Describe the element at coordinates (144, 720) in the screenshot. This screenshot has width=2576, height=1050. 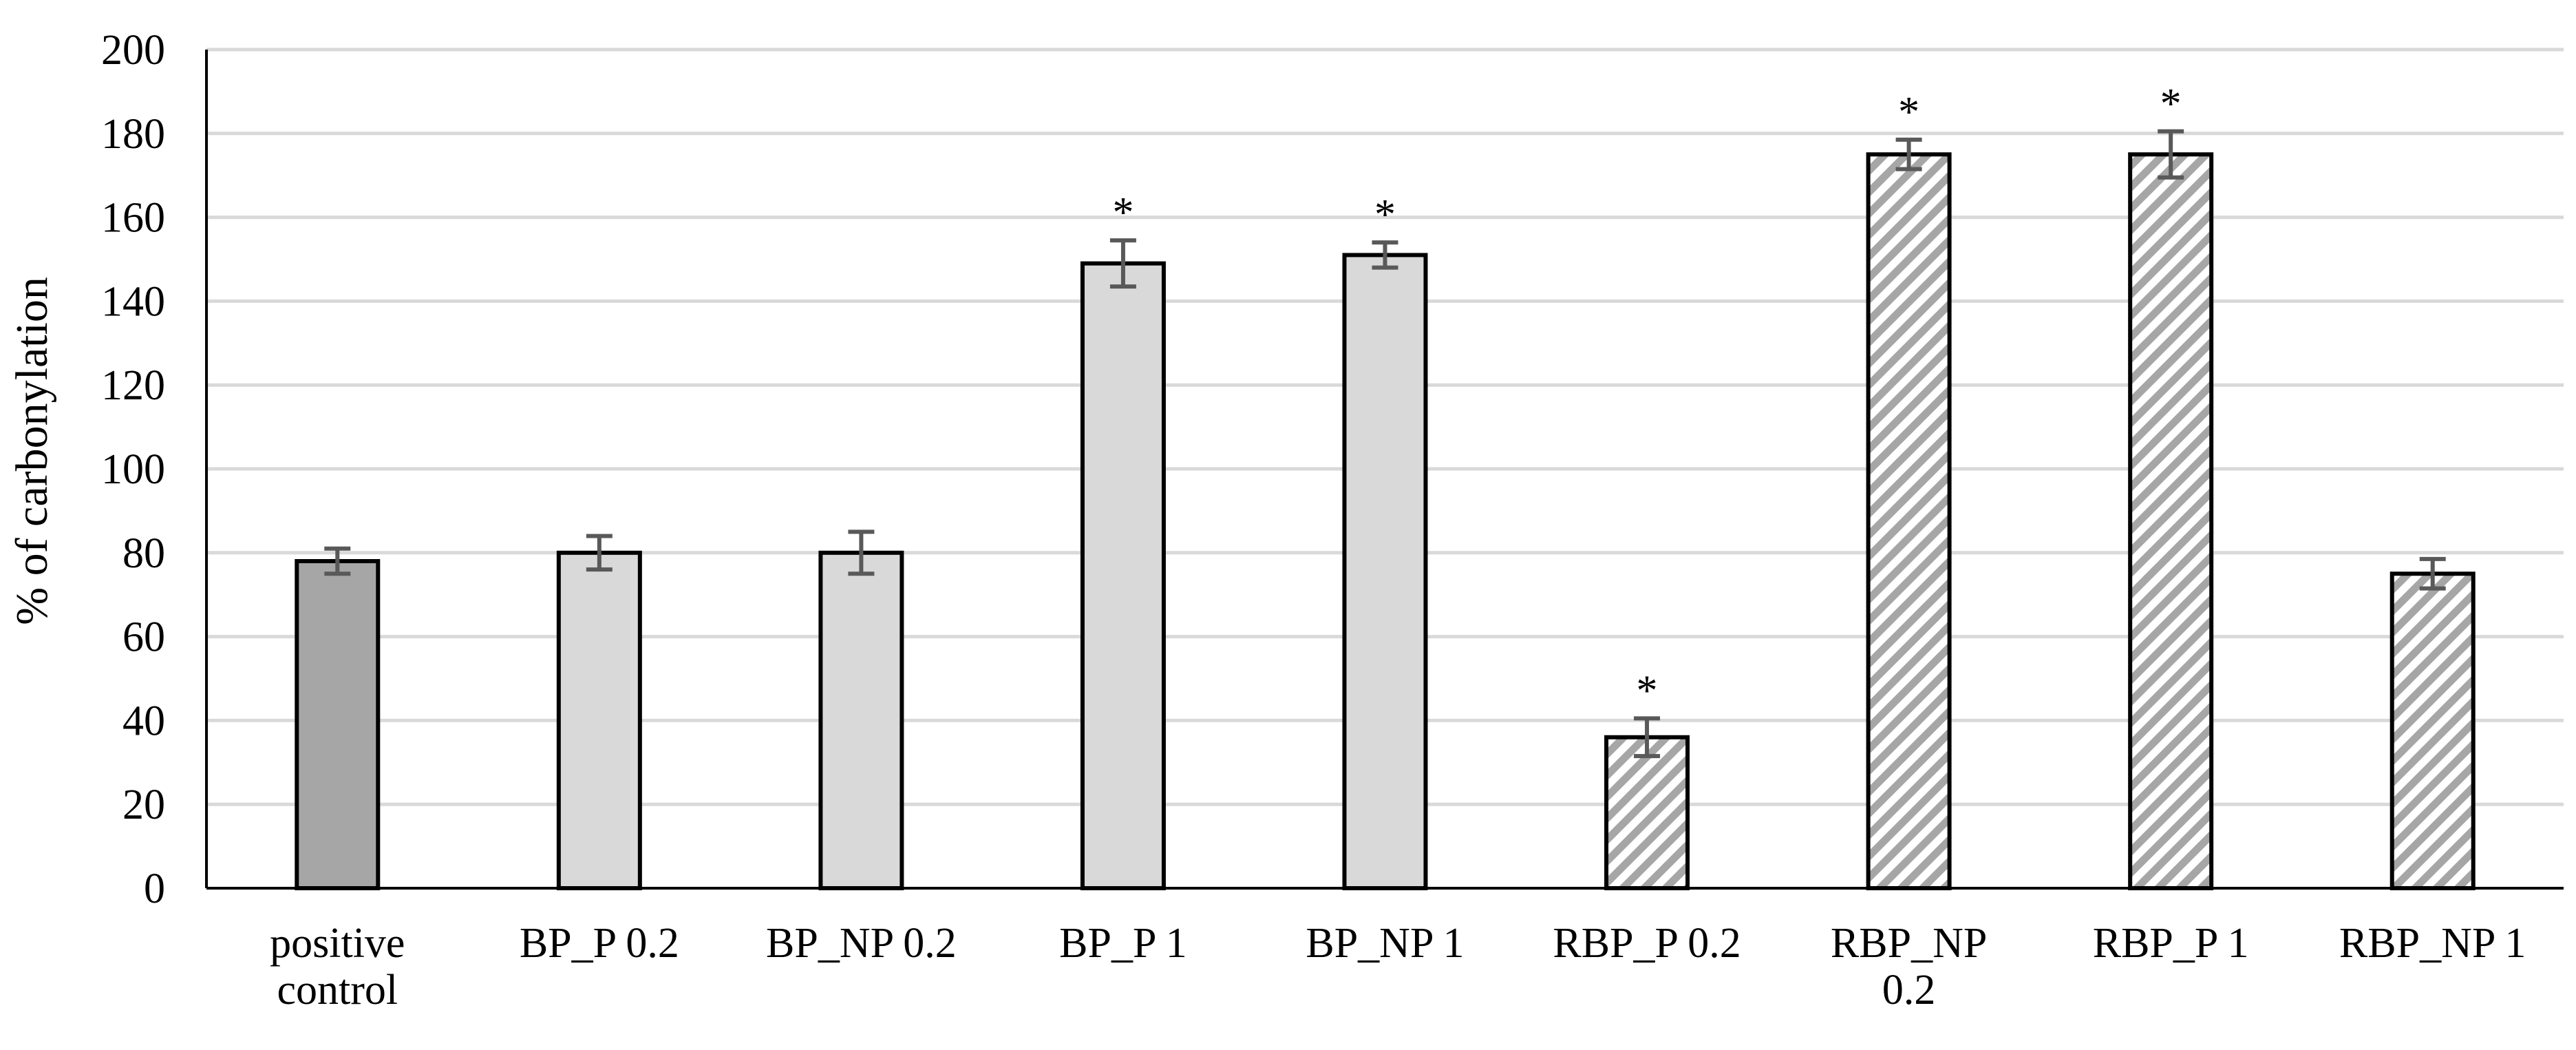
I see `y-tick-label: 40` at that location.